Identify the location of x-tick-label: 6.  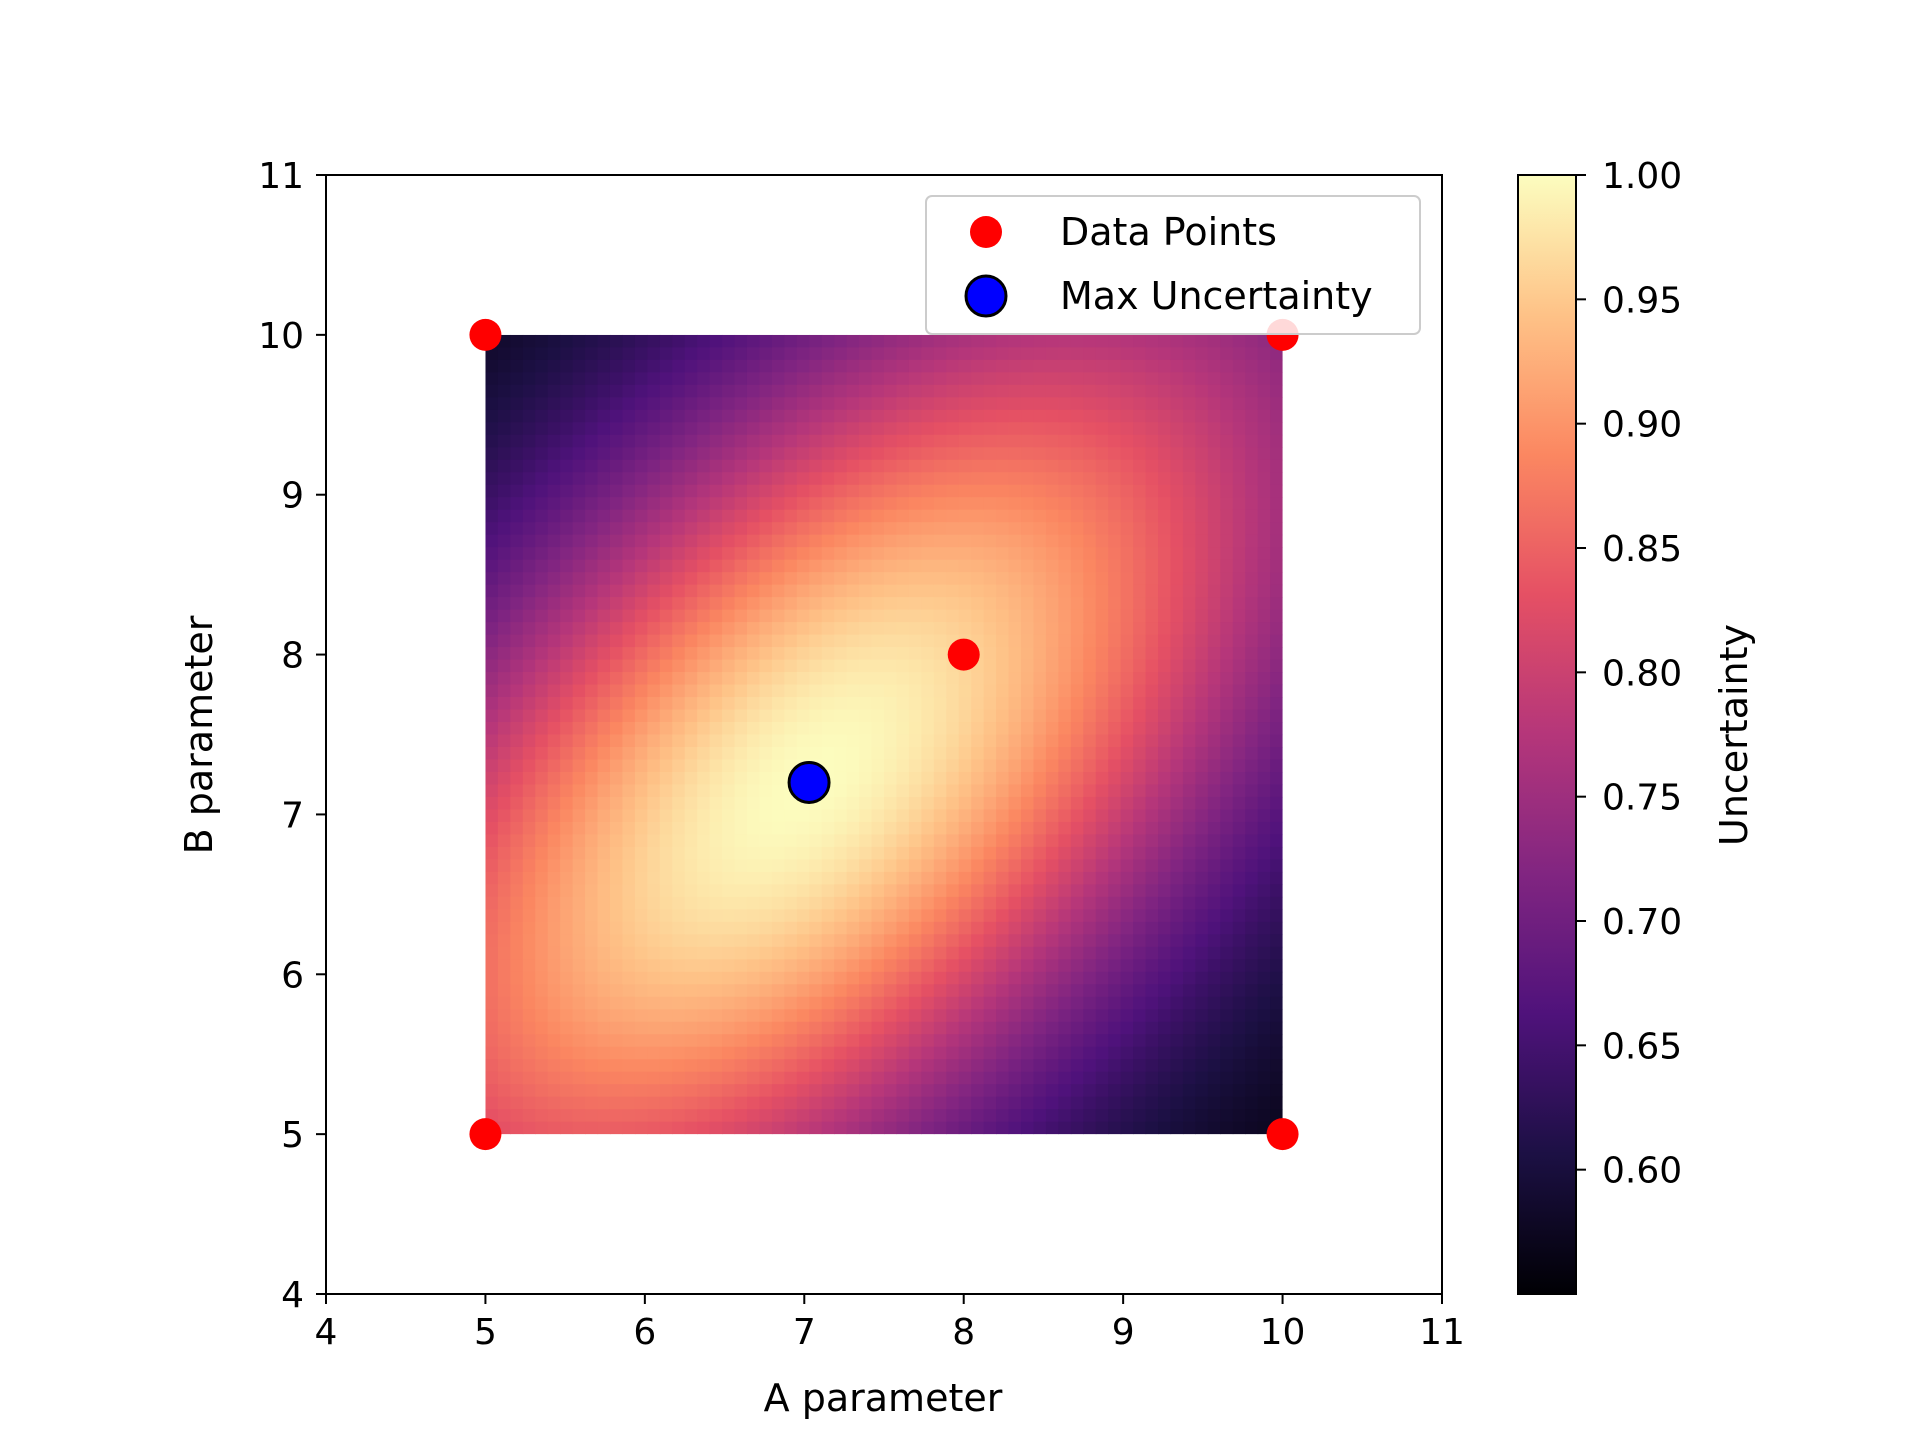
(644, 1332).